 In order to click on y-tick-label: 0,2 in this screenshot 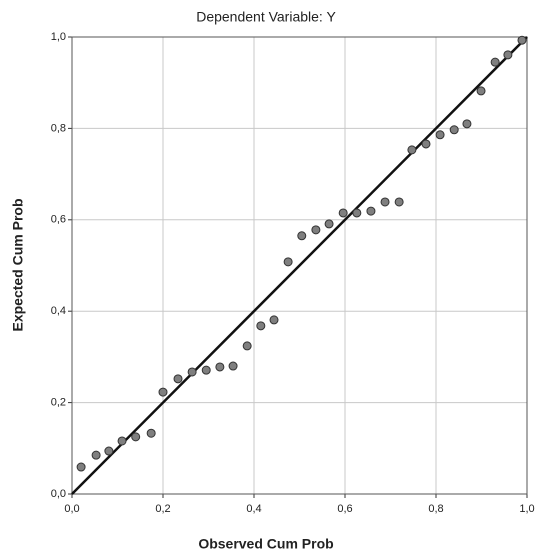, I will do `click(58, 403)`.